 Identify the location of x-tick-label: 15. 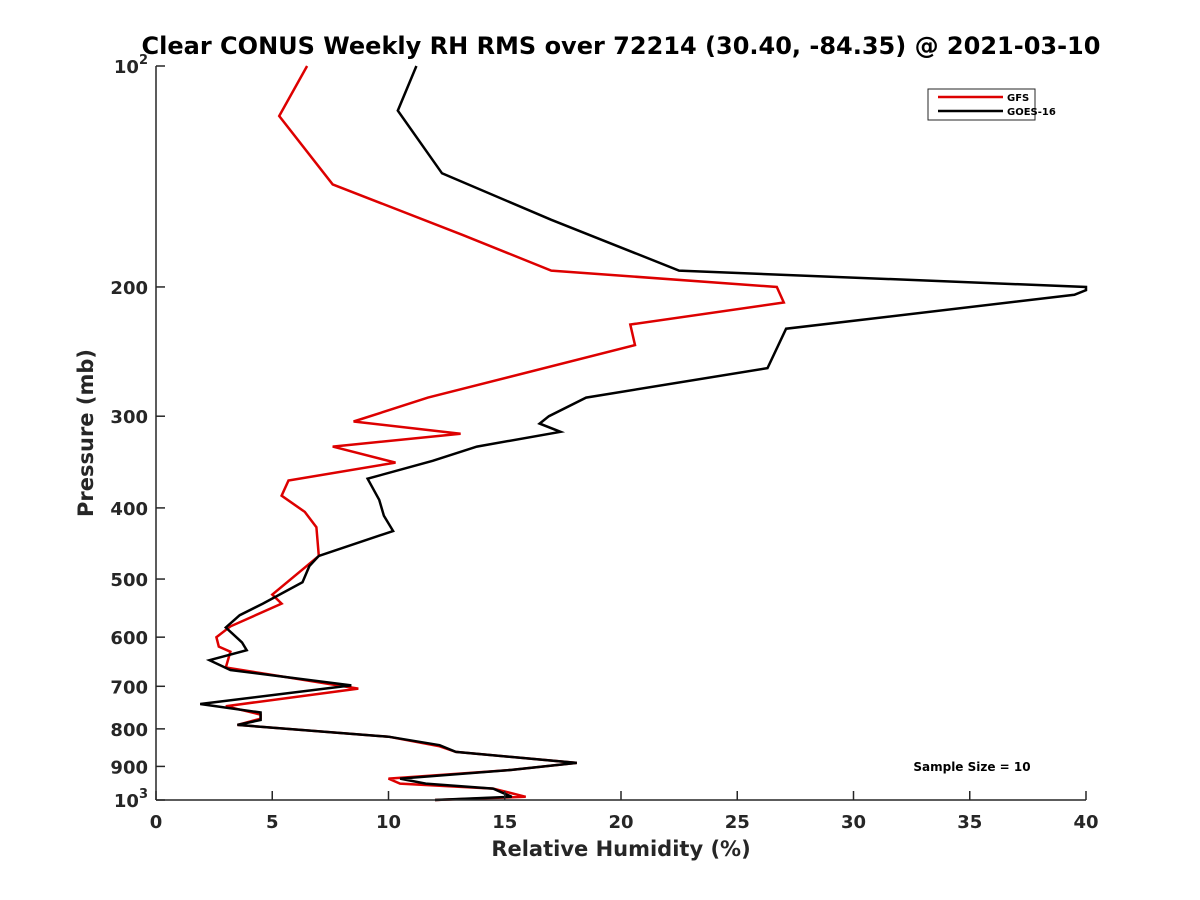
(504, 822).